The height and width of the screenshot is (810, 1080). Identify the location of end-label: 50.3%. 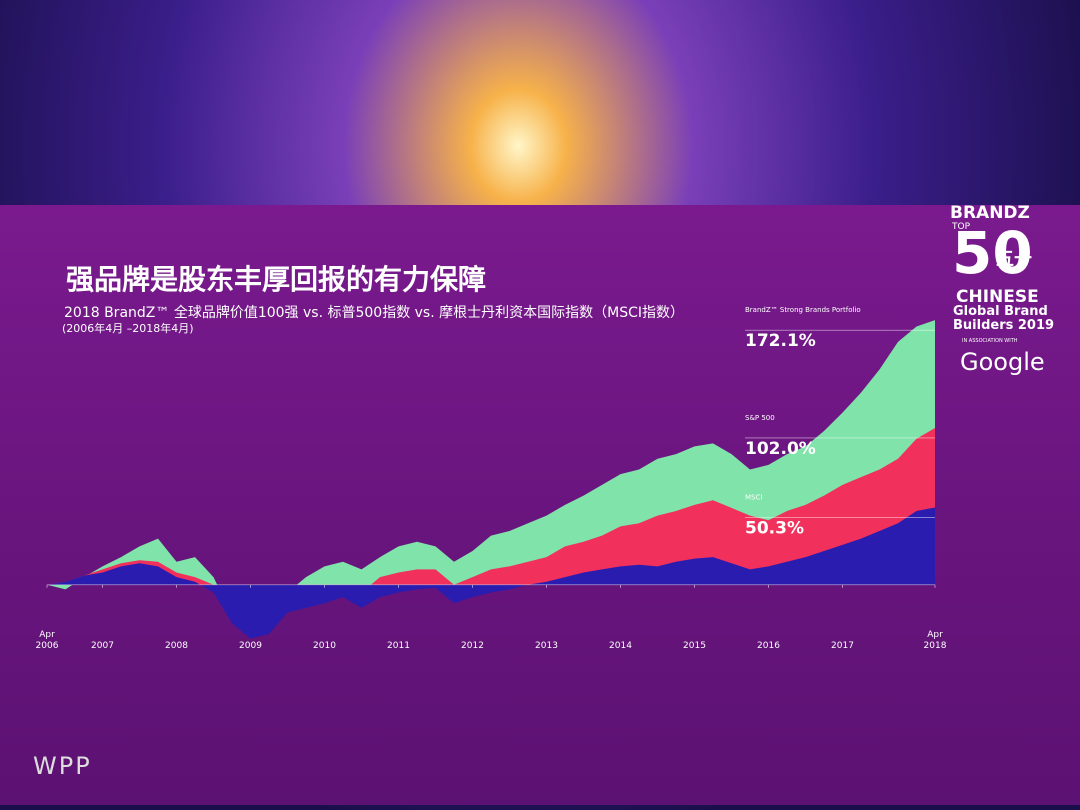
(774, 528).